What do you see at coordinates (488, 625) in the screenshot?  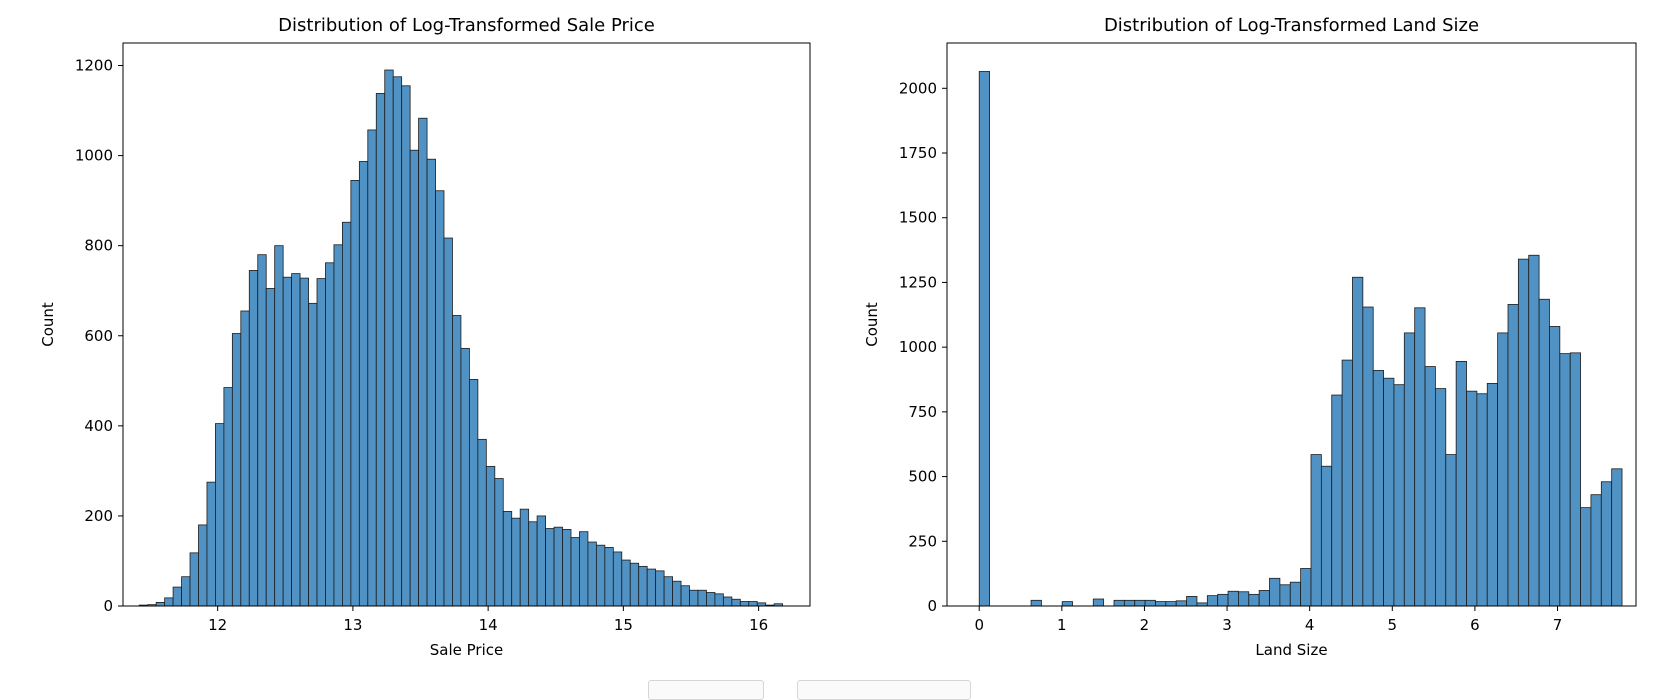 I see `sale-price-x-tick-label: 14` at bounding box center [488, 625].